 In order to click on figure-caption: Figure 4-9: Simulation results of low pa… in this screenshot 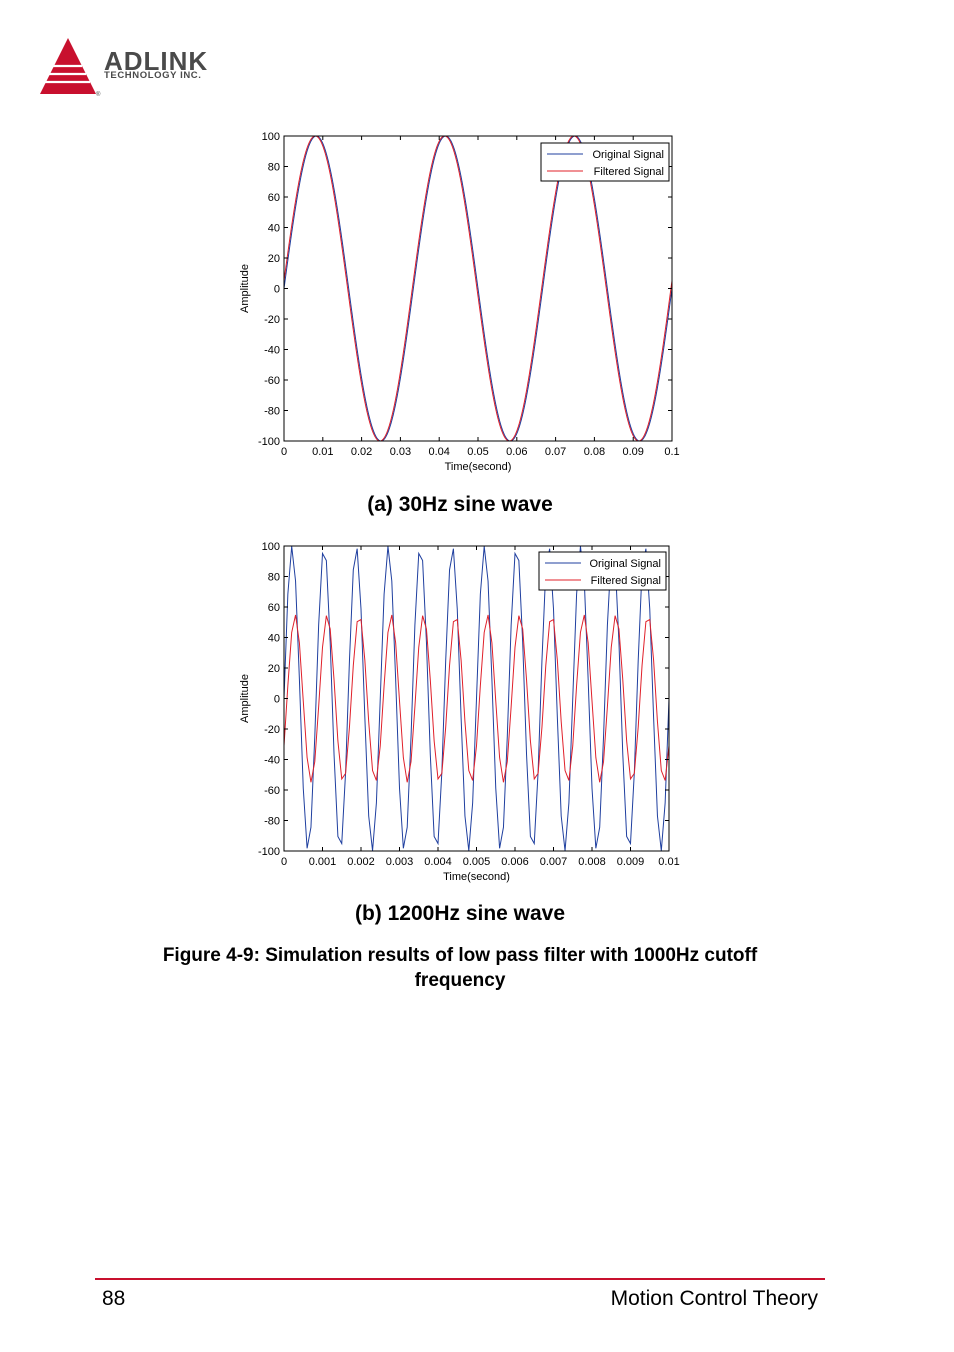, I will do `click(460, 968)`.